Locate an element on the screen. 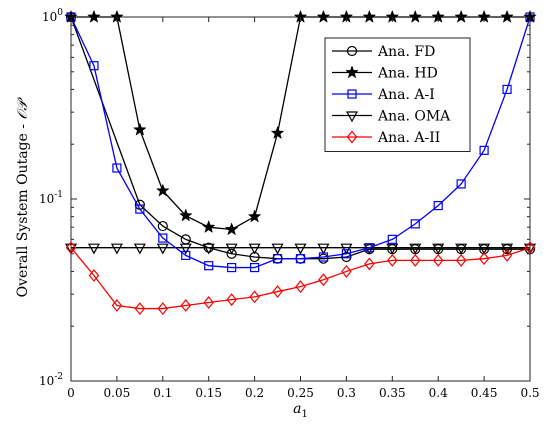 The height and width of the screenshot is (429, 550). legend-item: Ana. A-II is located at coordinates (386, 138).